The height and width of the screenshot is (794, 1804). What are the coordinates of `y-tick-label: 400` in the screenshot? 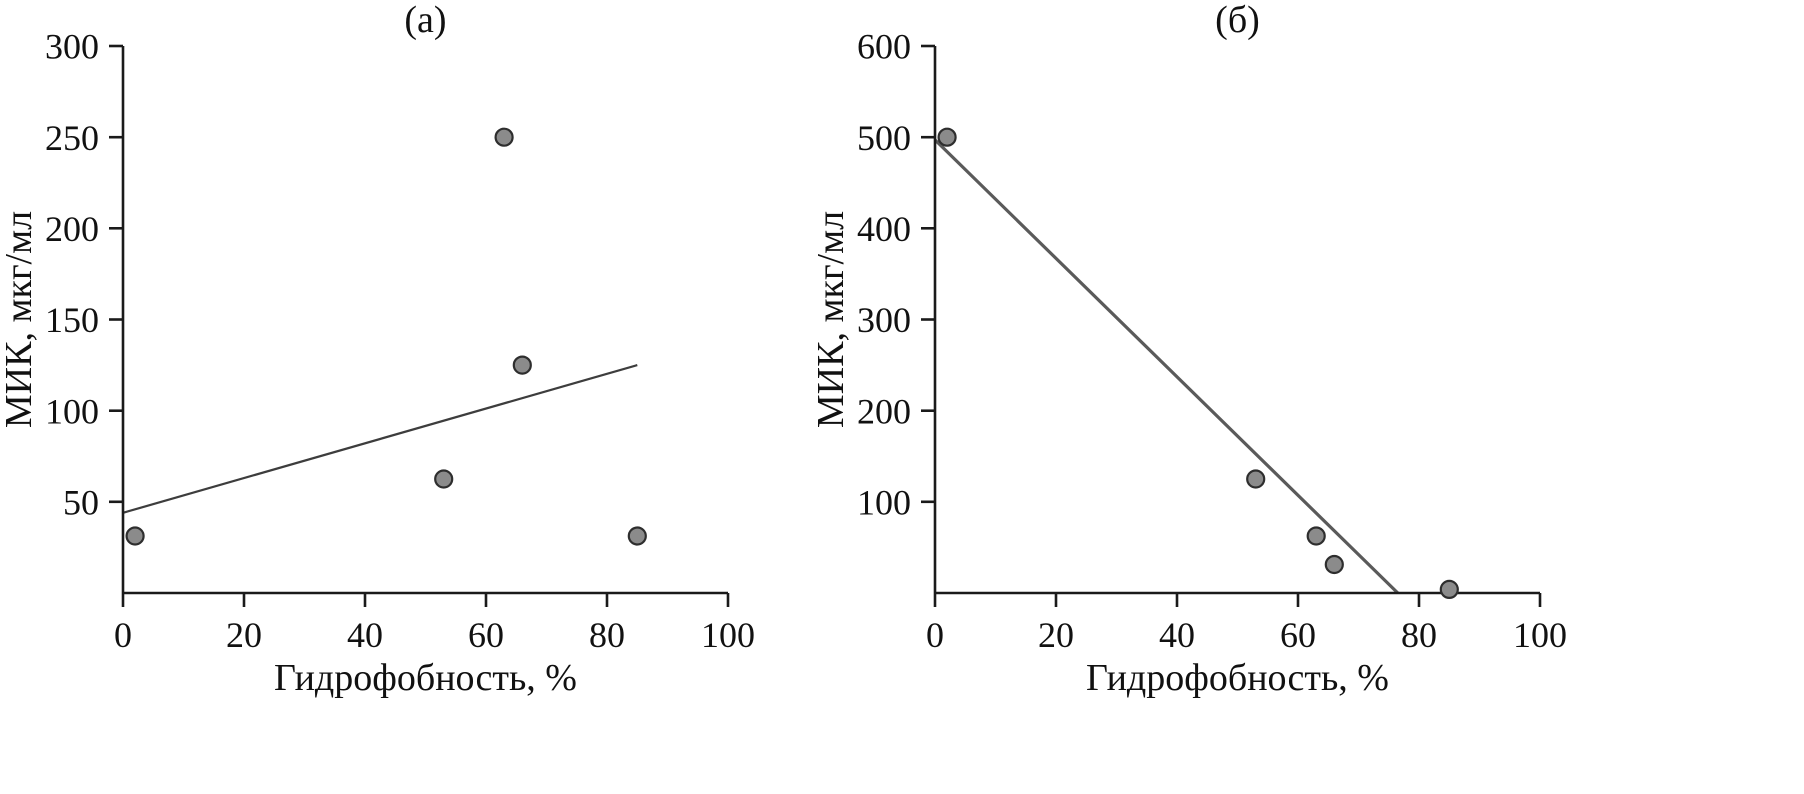 It's located at (884, 229).